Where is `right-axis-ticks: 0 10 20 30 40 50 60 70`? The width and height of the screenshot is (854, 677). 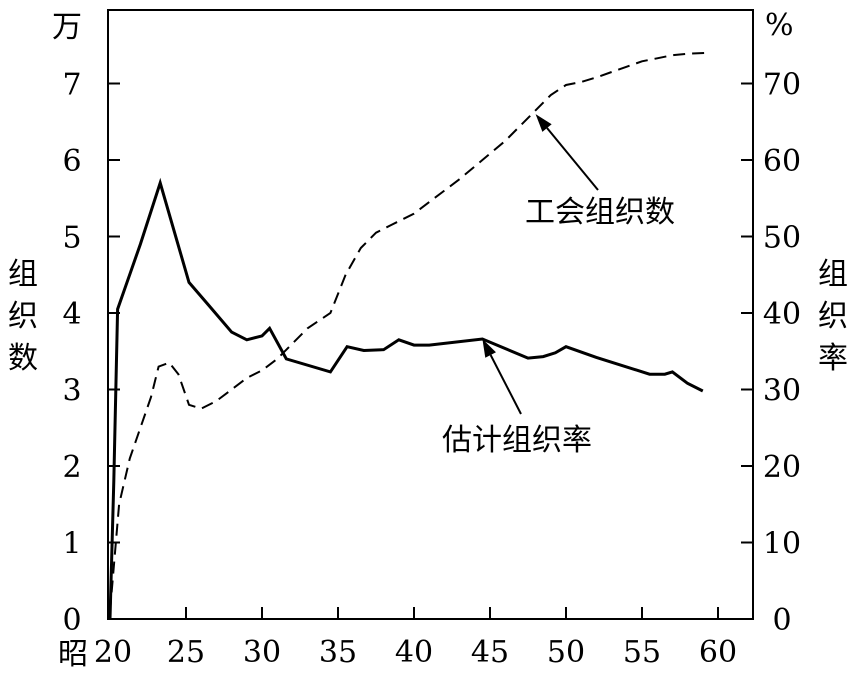 right-axis-ticks: 0 10 20 30 40 50 60 70 is located at coordinates (771, 353).